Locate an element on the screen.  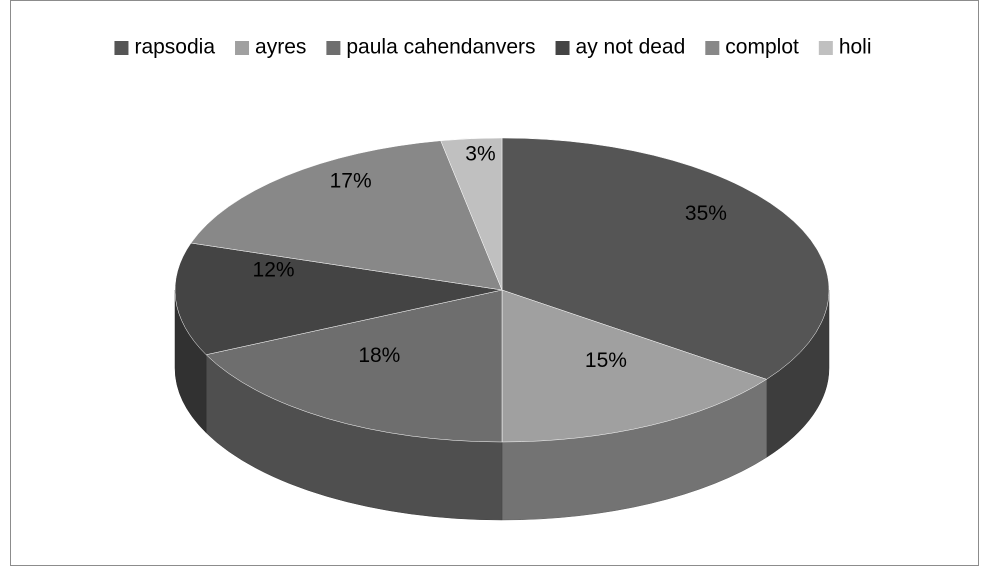
data-label: 3% is located at coordinates (480, 154).